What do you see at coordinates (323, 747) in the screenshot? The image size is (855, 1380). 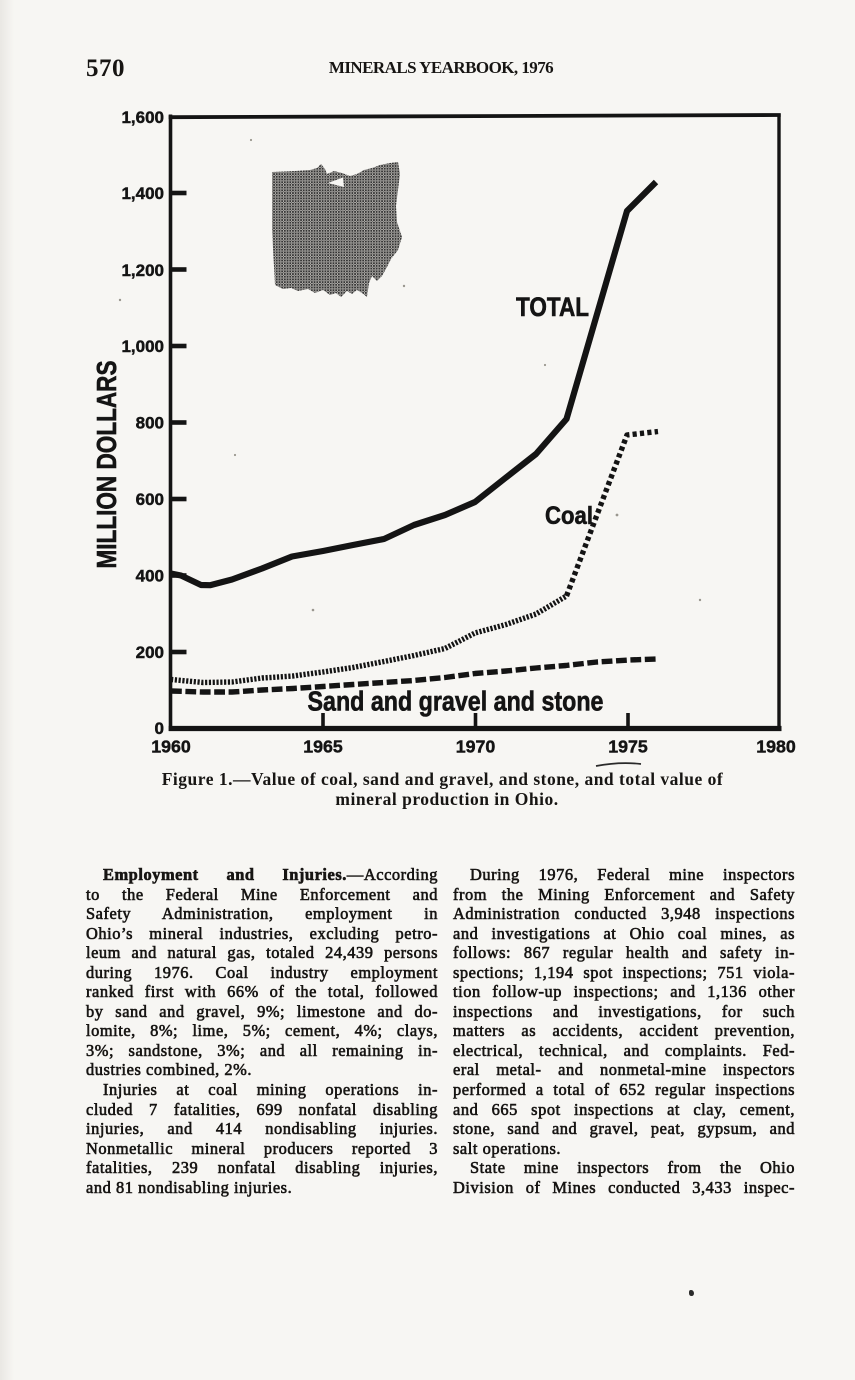 I see `svg-text: 1965` at bounding box center [323, 747].